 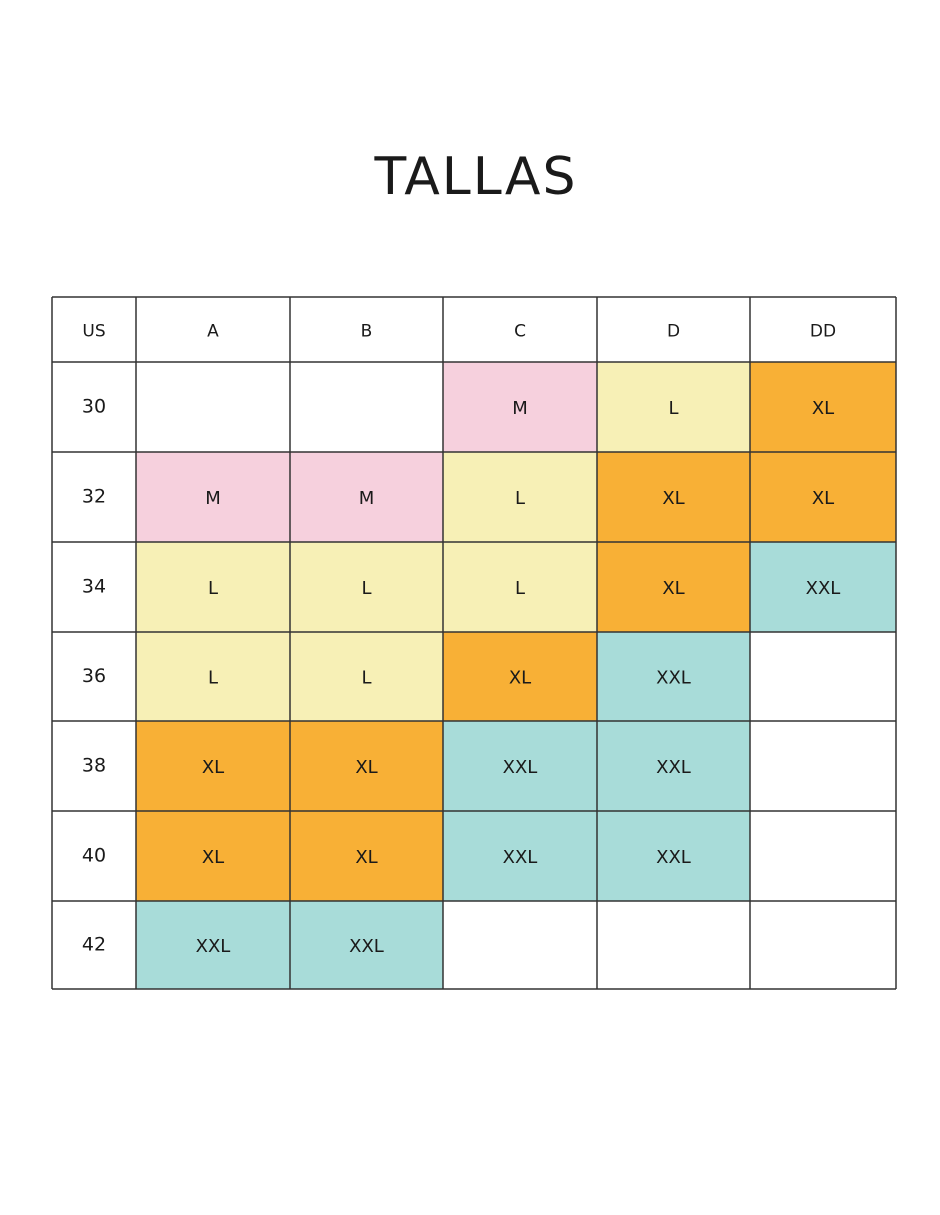 What do you see at coordinates (94, 587) in the screenshot?
I see `row-label: 34` at bounding box center [94, 587].